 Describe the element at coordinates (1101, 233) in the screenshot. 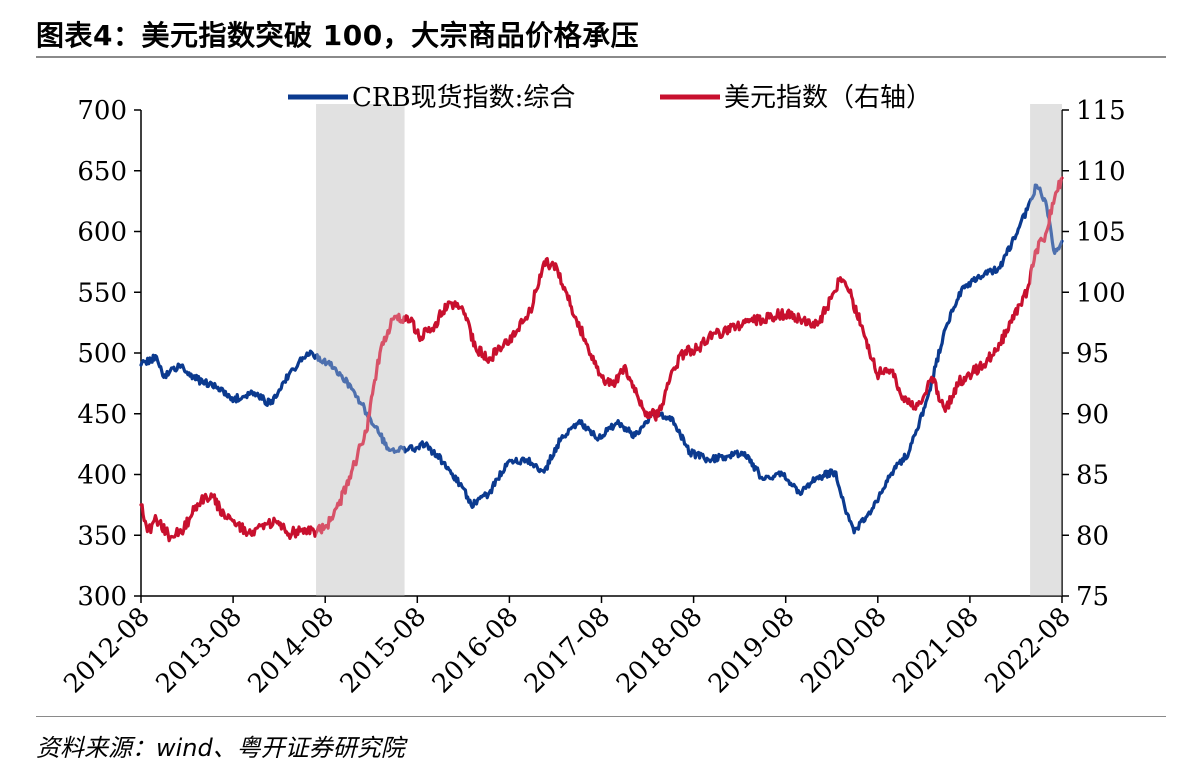

I see `y-tick-label-right-105: 105` at that location.